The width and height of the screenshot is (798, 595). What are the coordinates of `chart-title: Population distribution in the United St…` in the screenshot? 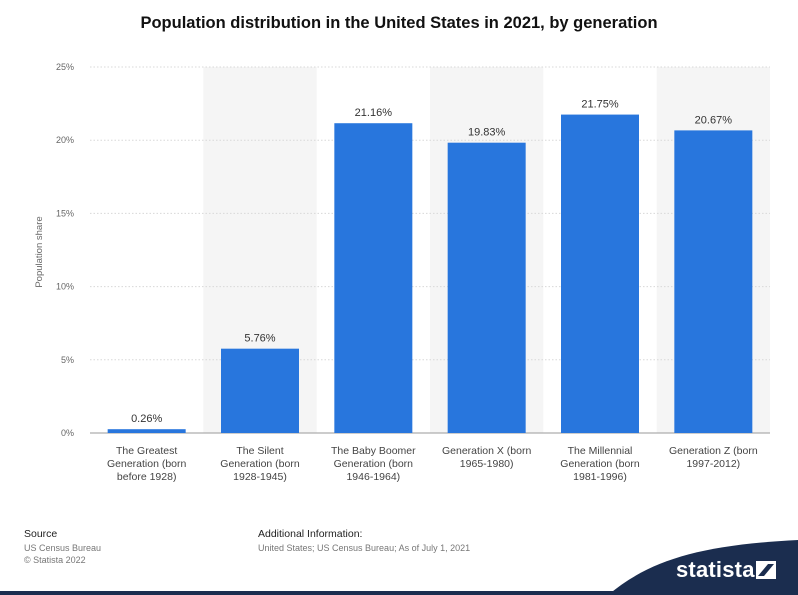 It's located at (399, 23).